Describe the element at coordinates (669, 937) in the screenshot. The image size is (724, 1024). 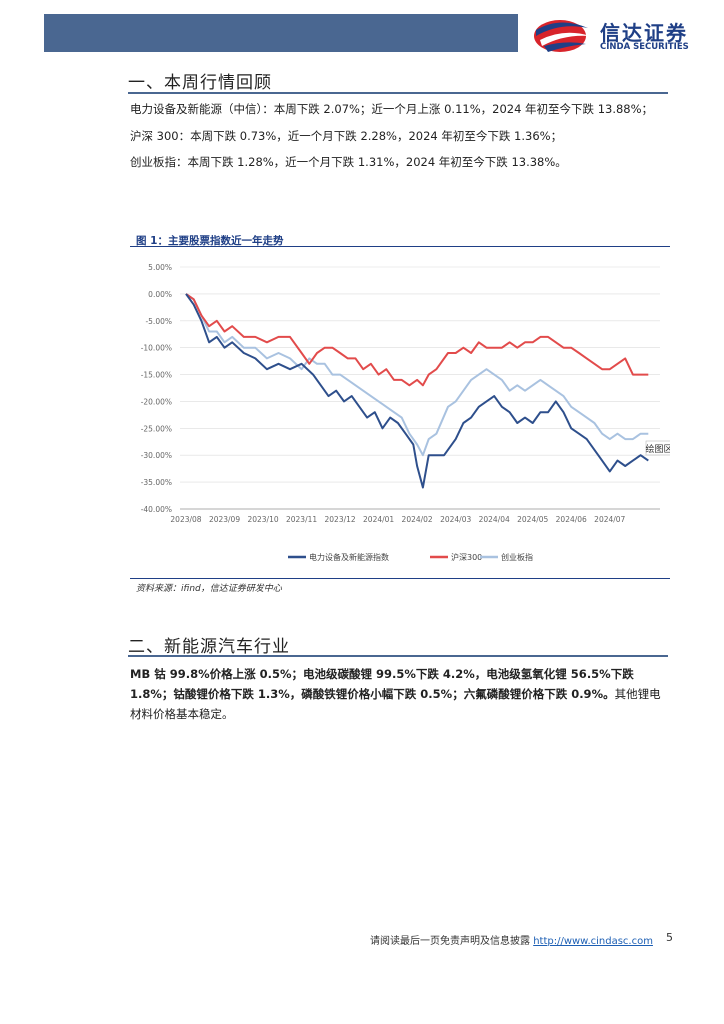
I see `page-number: 5` at that location.